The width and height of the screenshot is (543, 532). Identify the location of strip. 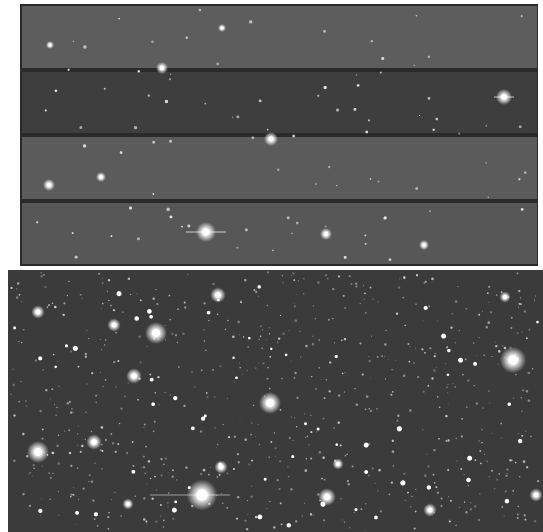
(279, 168).